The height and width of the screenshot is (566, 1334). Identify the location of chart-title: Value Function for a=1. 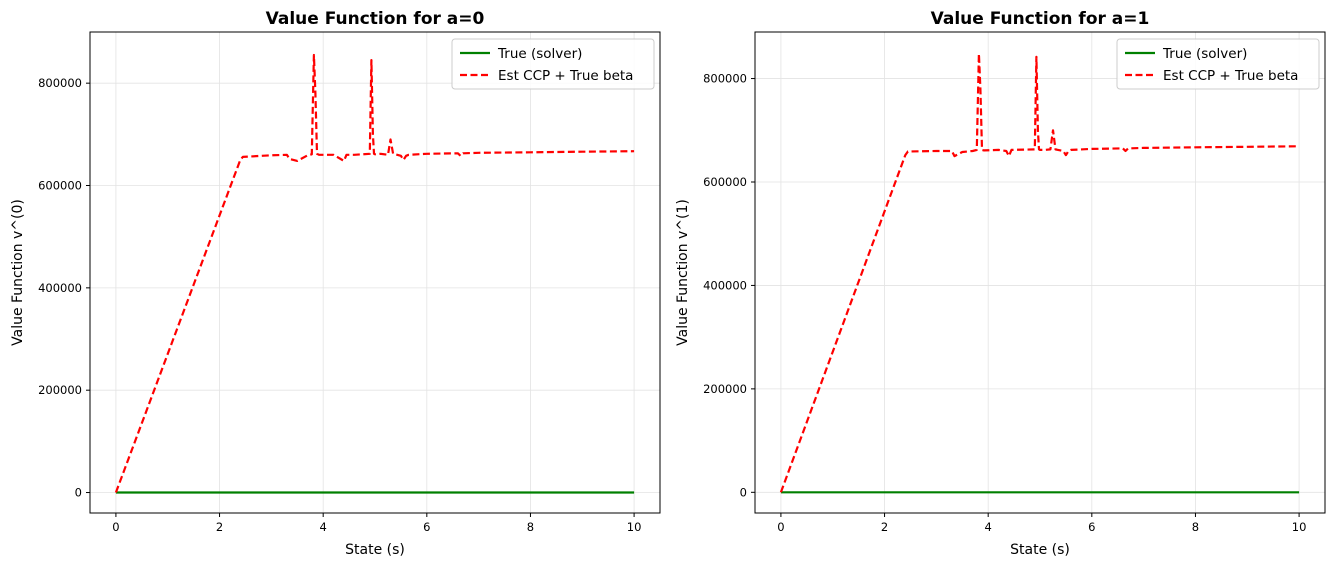
(1040, 19).